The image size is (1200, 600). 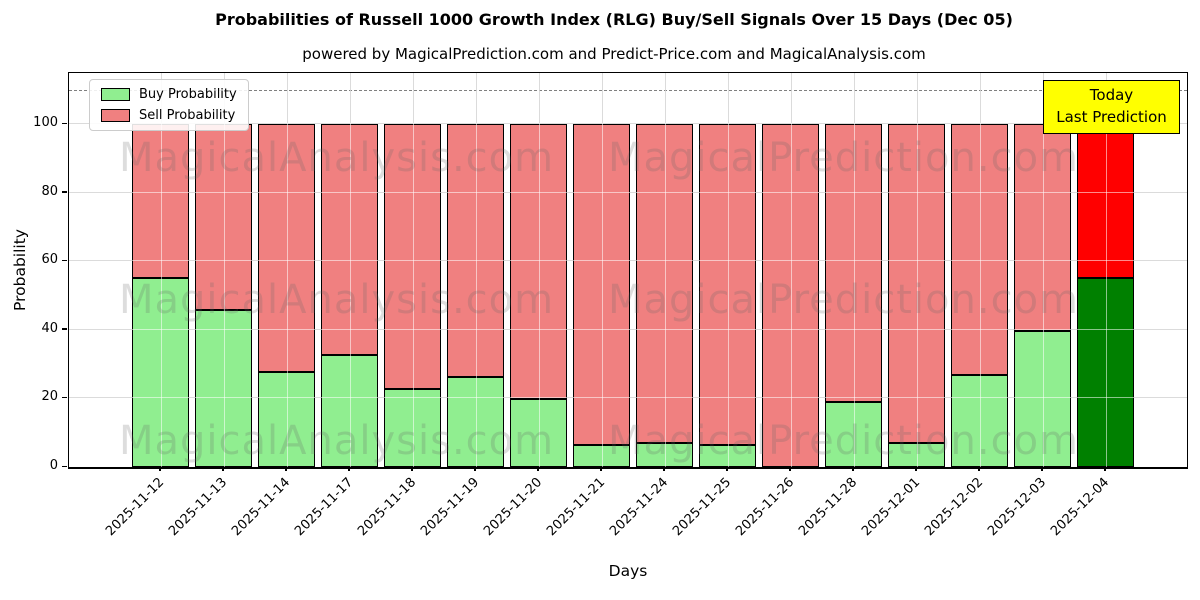 What do you see at coordinates (576, 507) in the screenshot?
I see `x-tick-label-2025-11-21: 2025-11-21` at bounding box center [576, 507].